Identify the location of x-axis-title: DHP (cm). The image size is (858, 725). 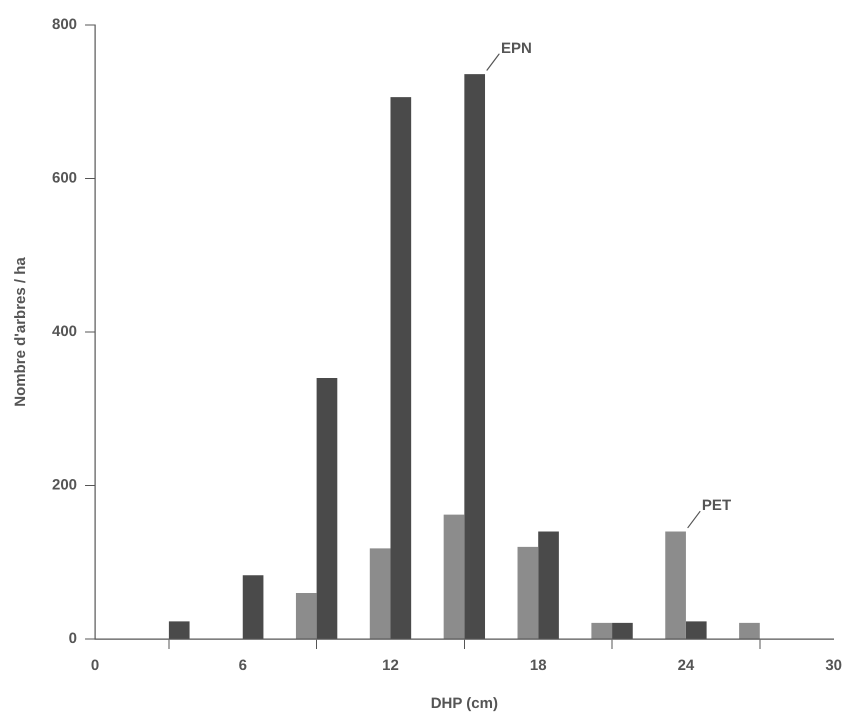
(464, 703).